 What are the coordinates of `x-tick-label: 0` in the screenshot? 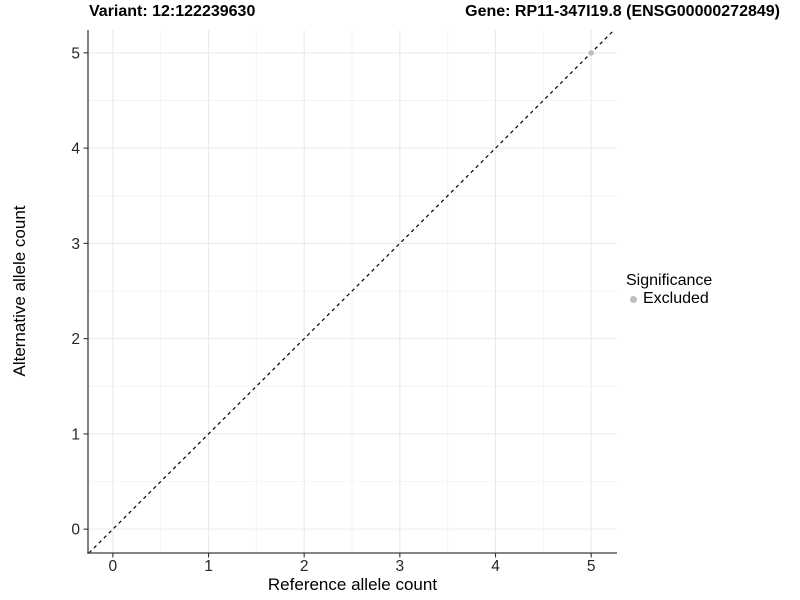 It's located at (113, 566).